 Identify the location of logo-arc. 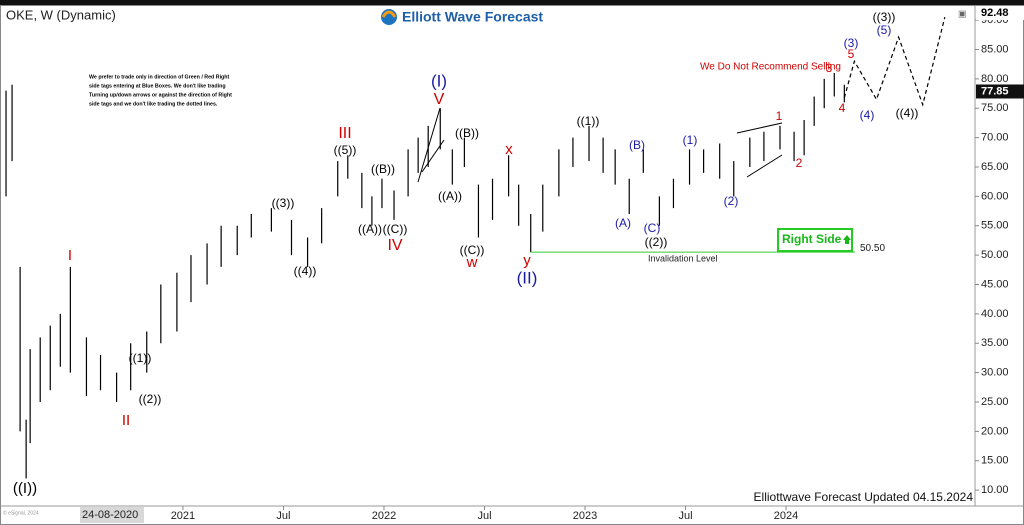
(389, 14).